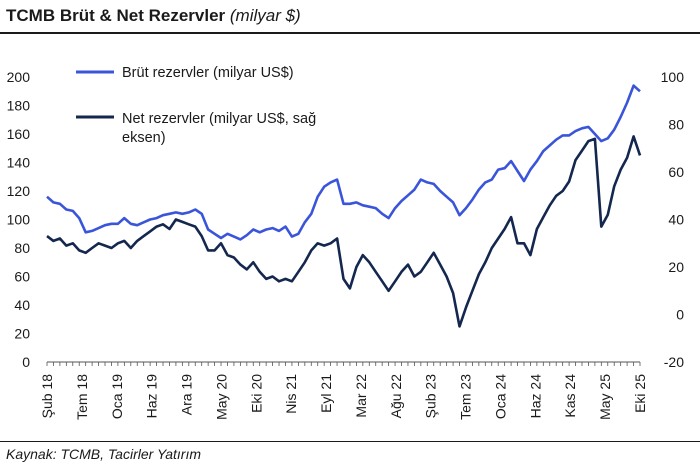  I want to click on x-tick-label: Ara 19, so click(187, 394).